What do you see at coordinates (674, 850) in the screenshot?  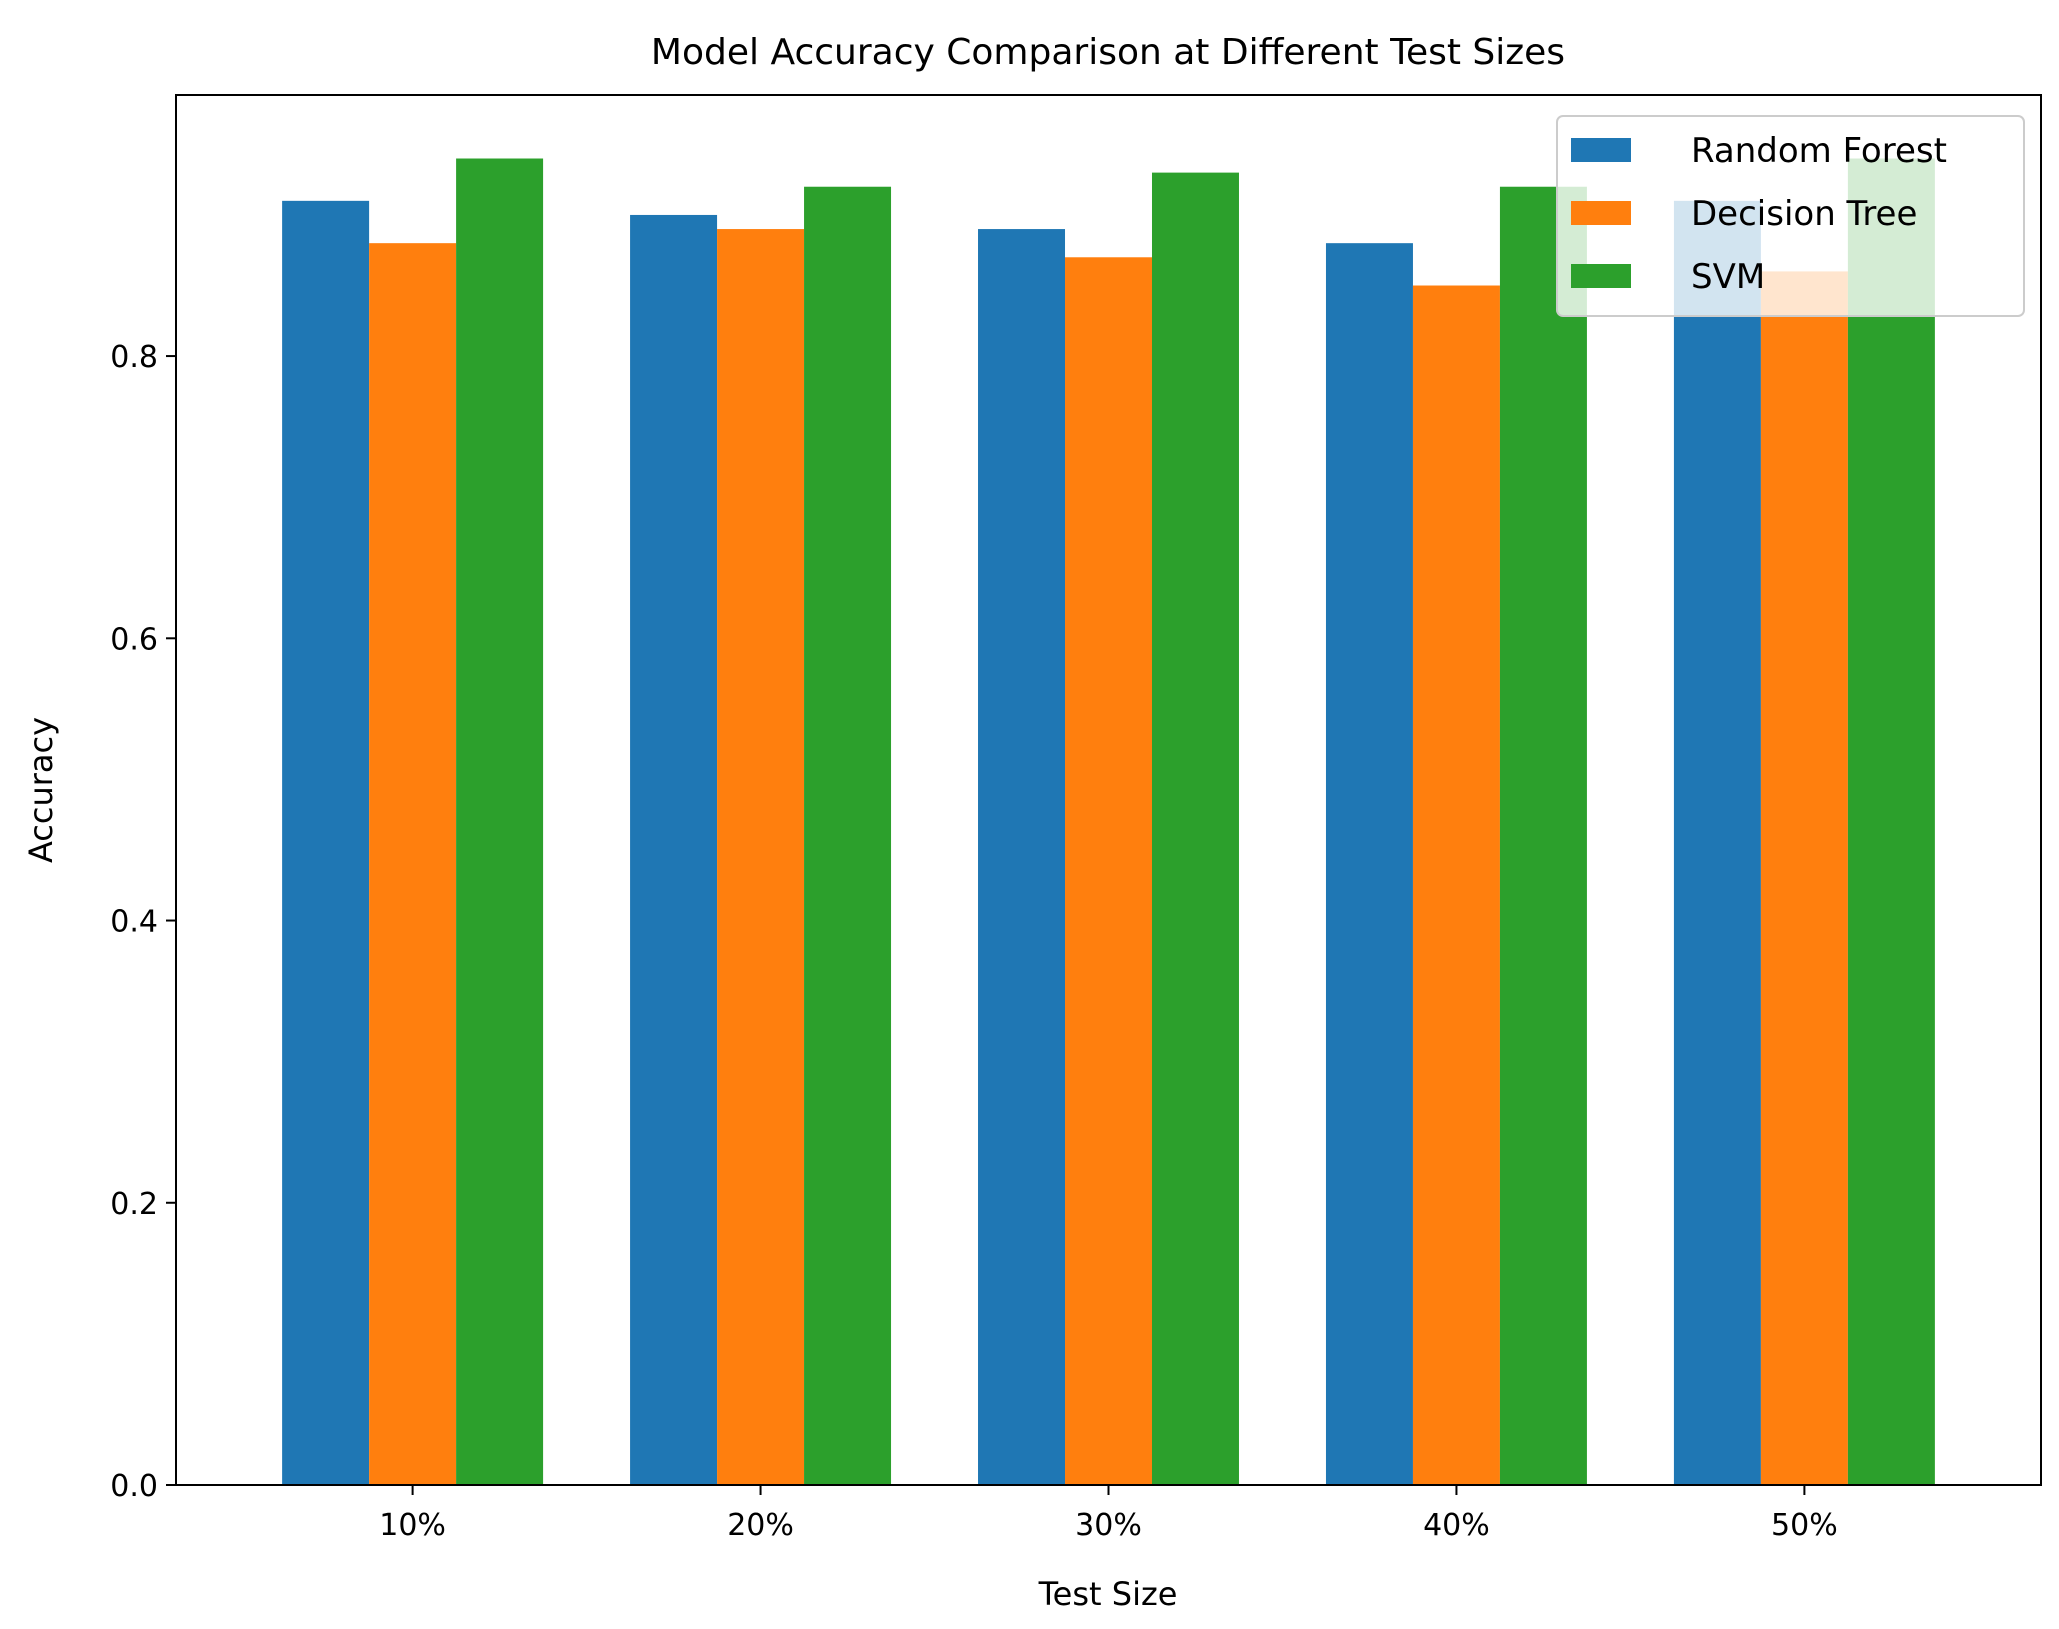 I see `bar-random-forest-20pct` at bounding box center [674, 850].